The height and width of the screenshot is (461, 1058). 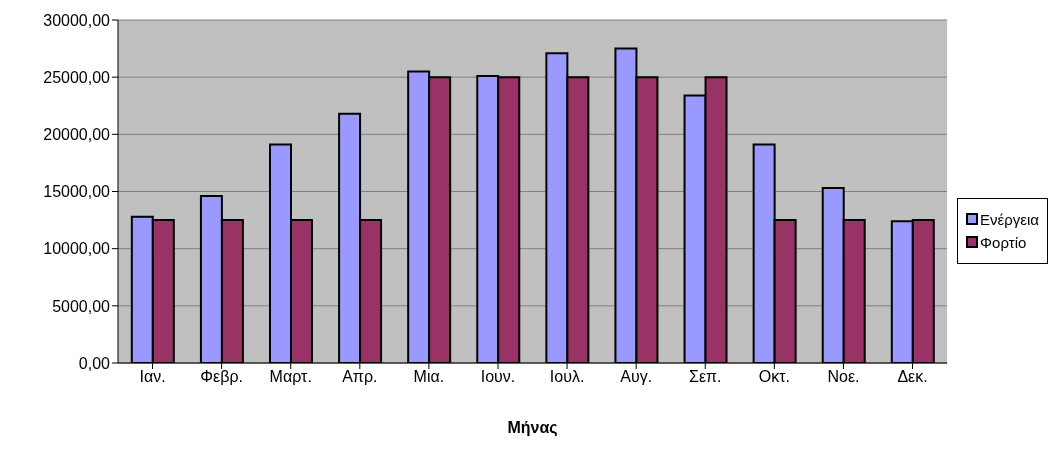 I want to click on y-tick-label: 0,00, so click(x=94, y=363).